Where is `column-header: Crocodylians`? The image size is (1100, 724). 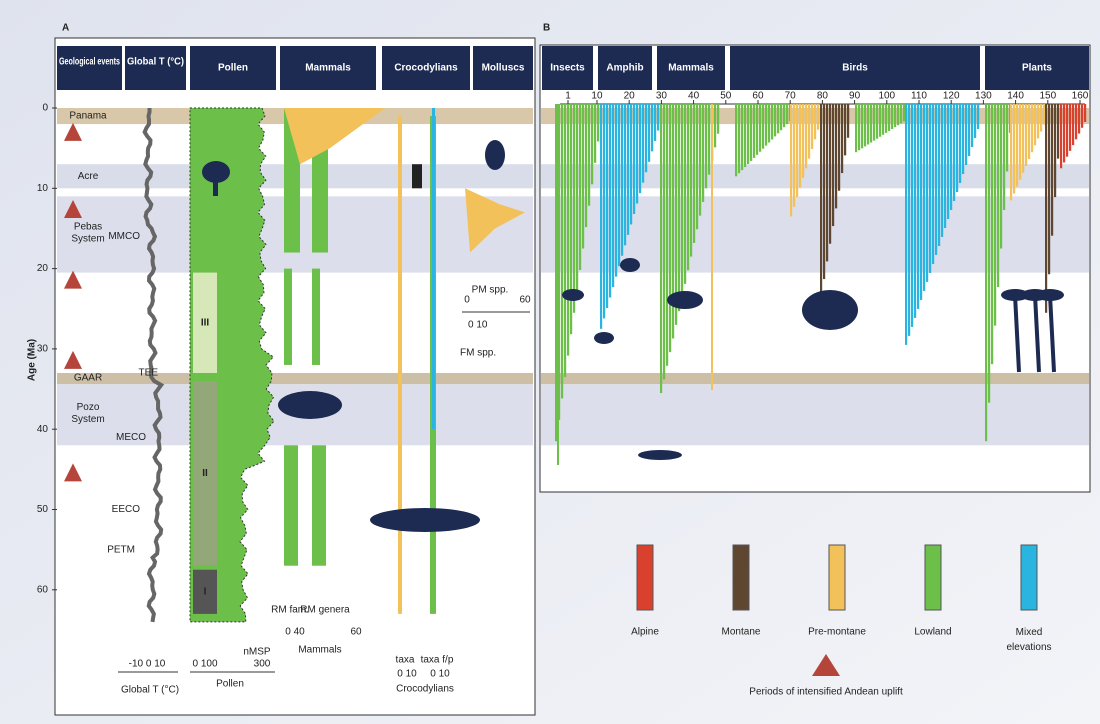
column-header: Crocodylians is located at coordinates (426, 68).